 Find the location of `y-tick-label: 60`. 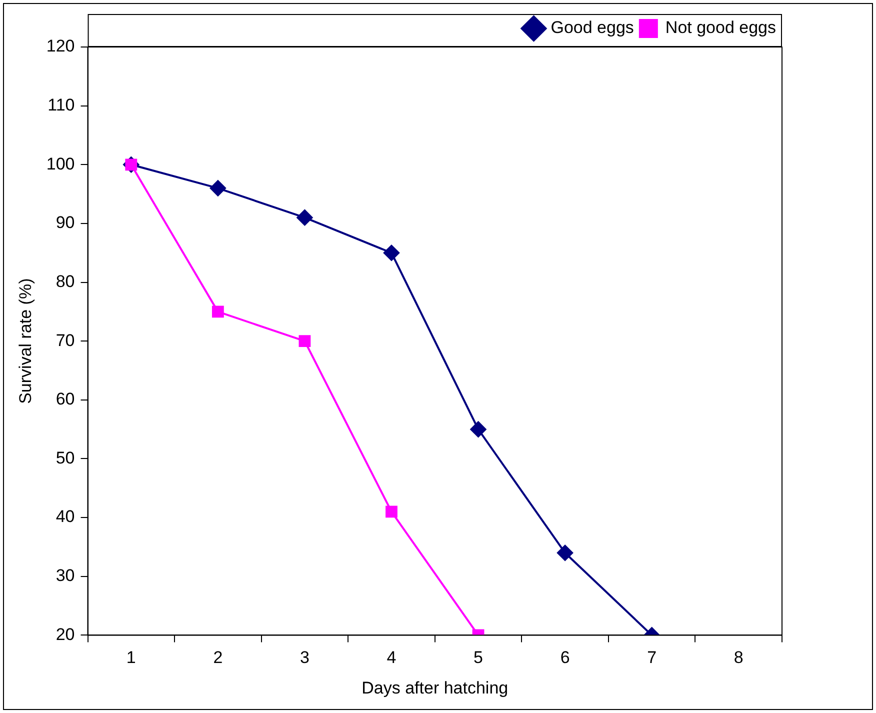

y-tick-label: 60 is located at coordinates (65, 399).